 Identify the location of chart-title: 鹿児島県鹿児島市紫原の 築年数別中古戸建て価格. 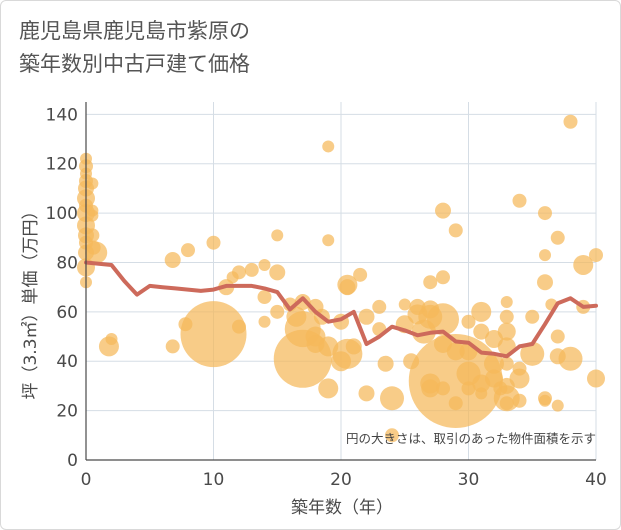
(134, 47).